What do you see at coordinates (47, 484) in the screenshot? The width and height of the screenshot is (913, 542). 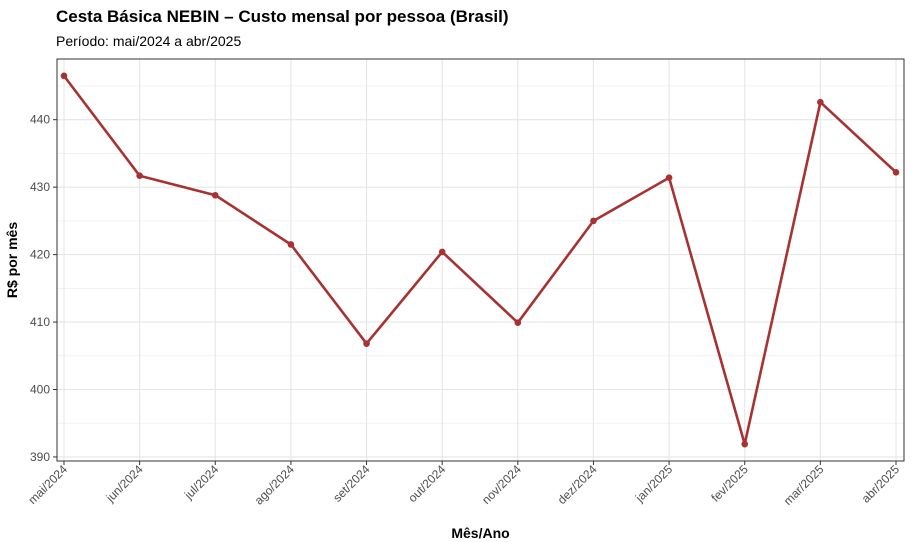 I see `x-tick-label: mai/2024` at bounding box center [47, 484].